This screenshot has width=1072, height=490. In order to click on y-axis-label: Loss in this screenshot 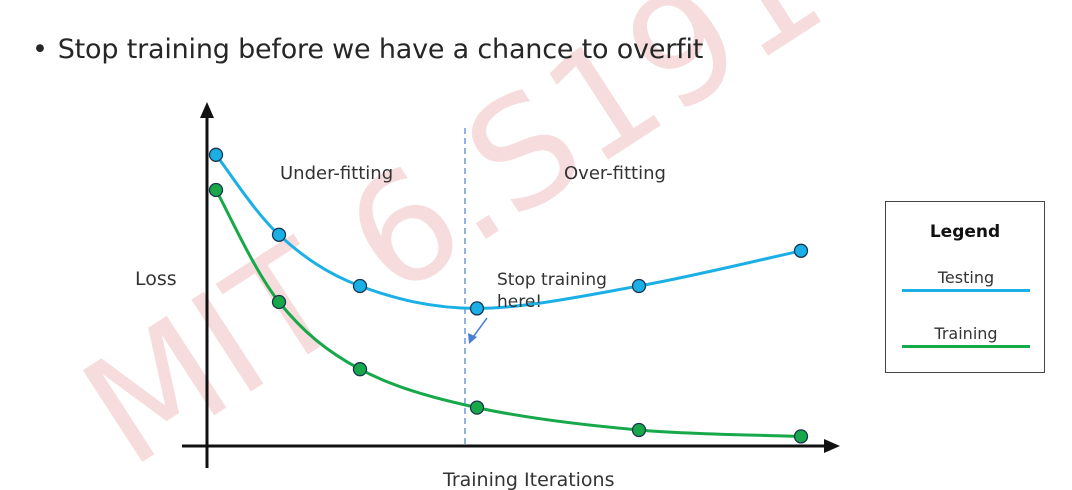, I will do `click(156, 279)`.